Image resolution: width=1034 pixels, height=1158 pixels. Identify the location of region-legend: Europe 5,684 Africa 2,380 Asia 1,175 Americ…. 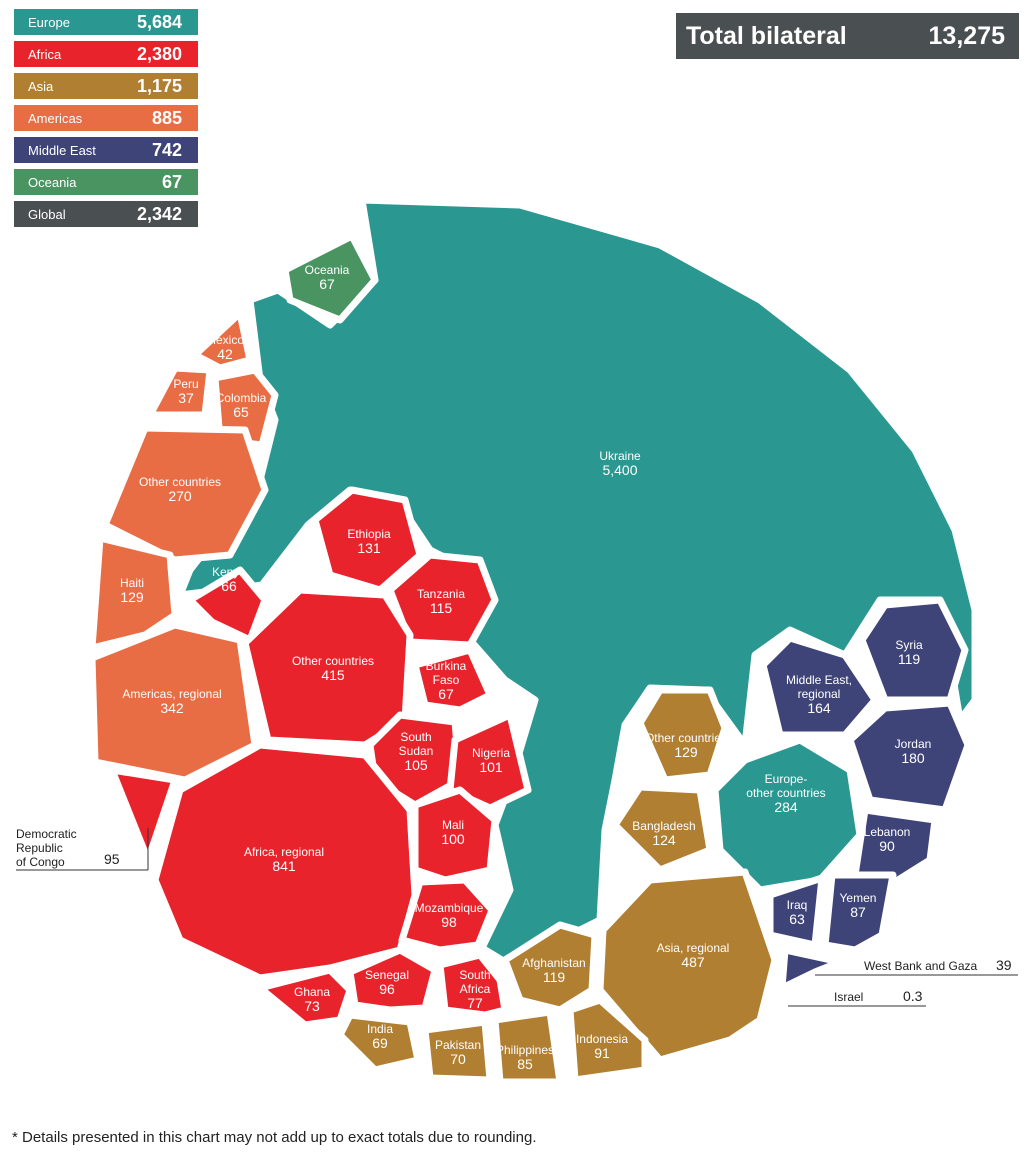
(106, 121).